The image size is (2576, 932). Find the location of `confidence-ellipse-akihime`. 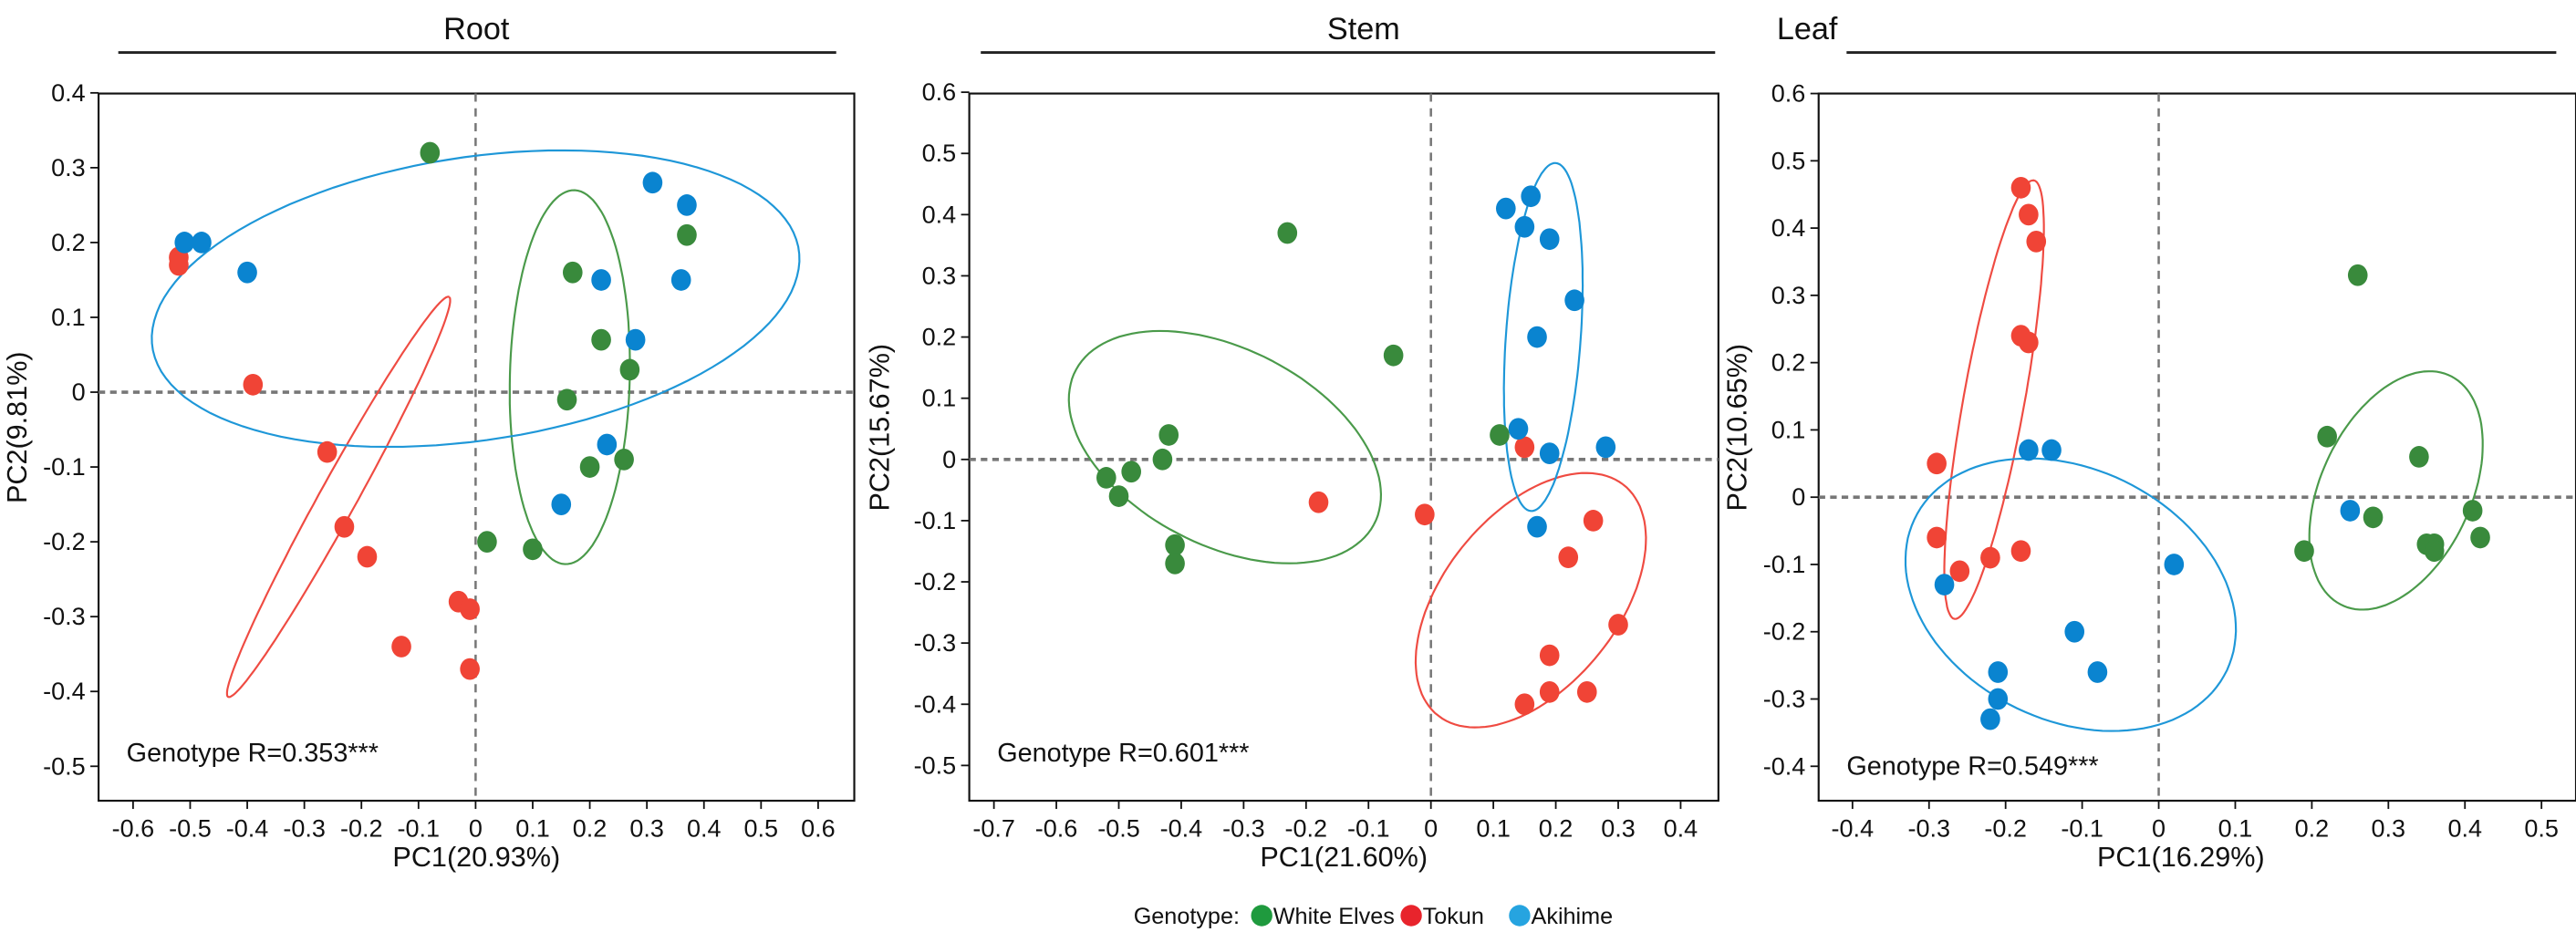

confidence-ellipse-akihime is located at coordinates (2071, 594).